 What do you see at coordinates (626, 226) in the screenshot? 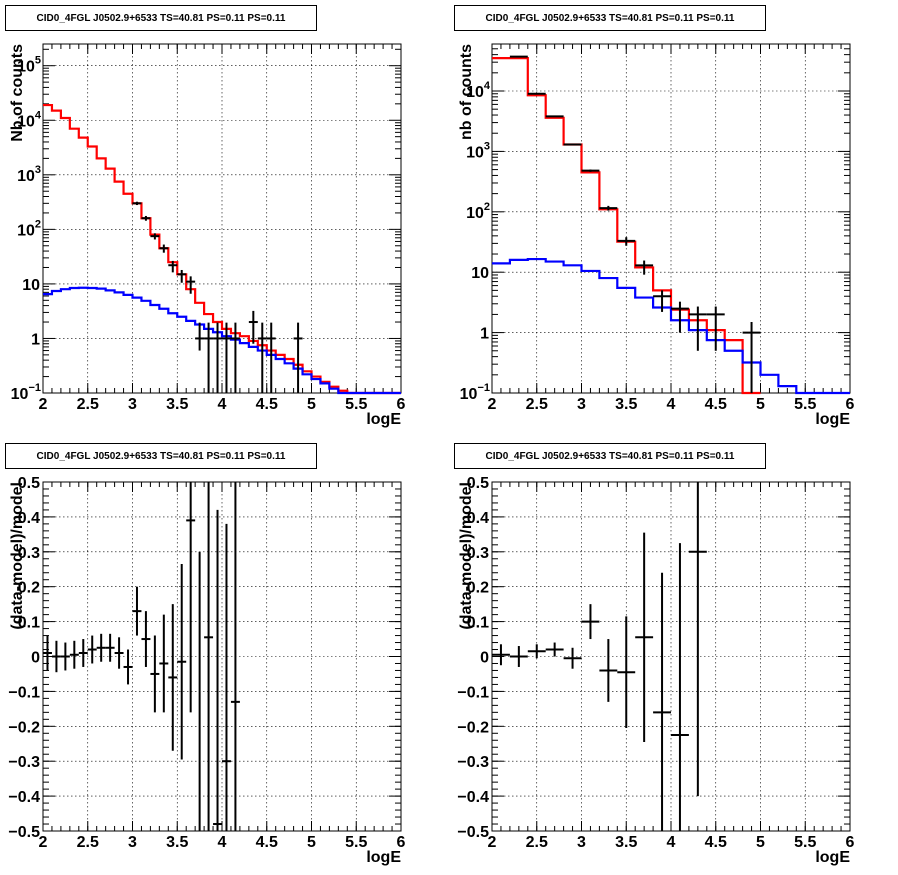
I see `series-line-model` at bounding box center [626, 226].